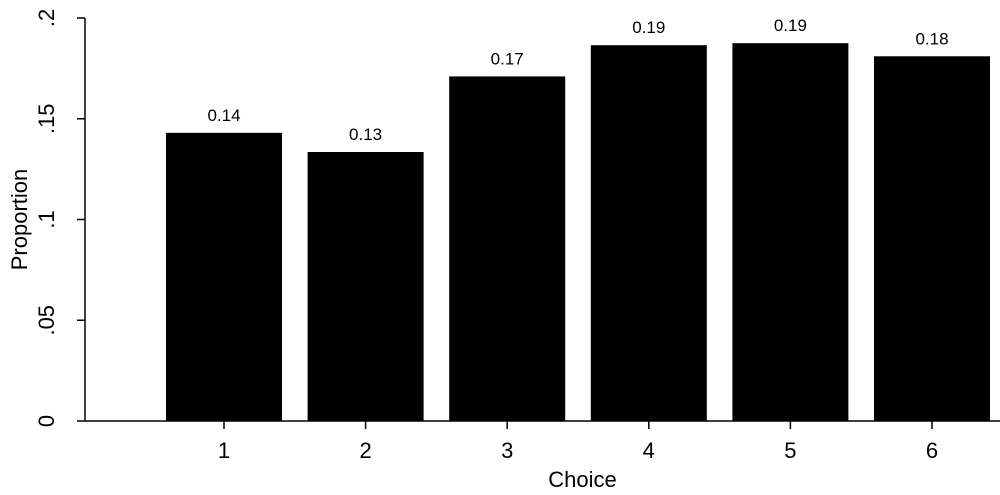 This screenshot has height=495, width=1000. I want to click on x-tick-label: 2, so click(365, 450).